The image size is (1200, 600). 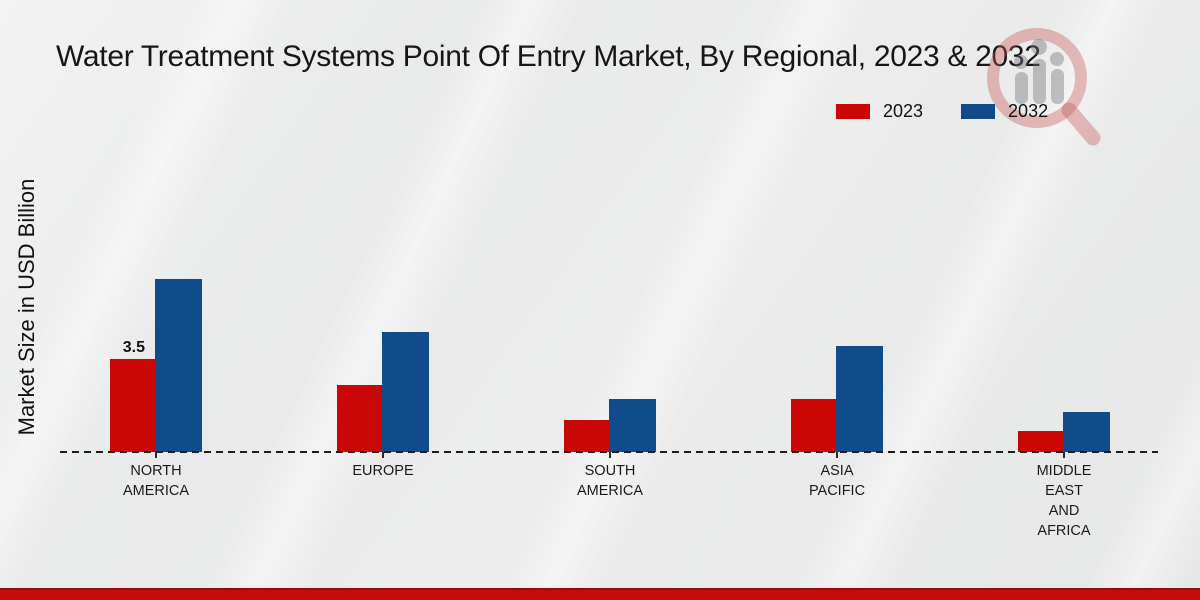 I want to click on legend-swatch-2023, so click(x=853, y=111).